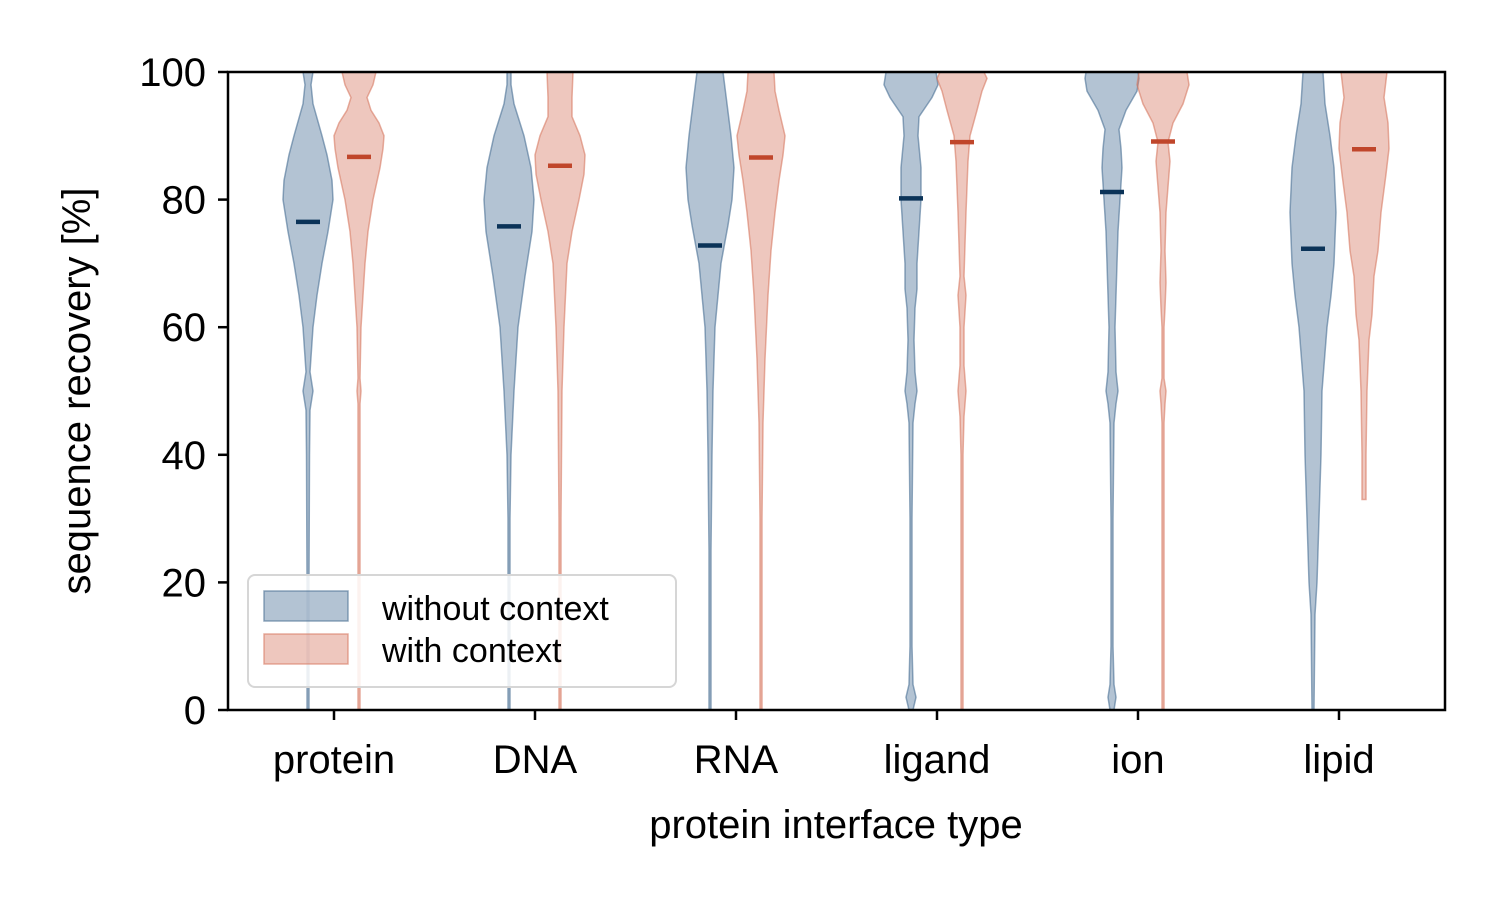  Describe the element at coordinates (495, 609) in the screenshot. I see `legend-label-without-context: without context` at that location.